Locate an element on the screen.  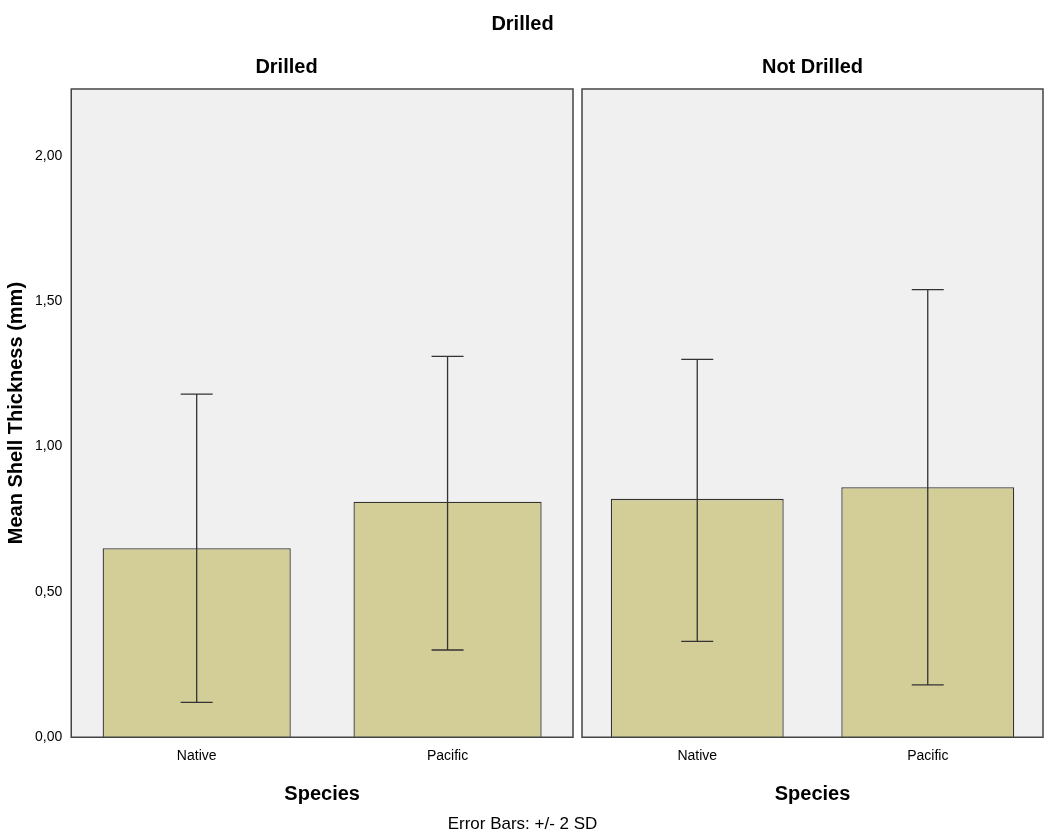
y-tick-label: 1,00 is located at coordinates (49, 445).